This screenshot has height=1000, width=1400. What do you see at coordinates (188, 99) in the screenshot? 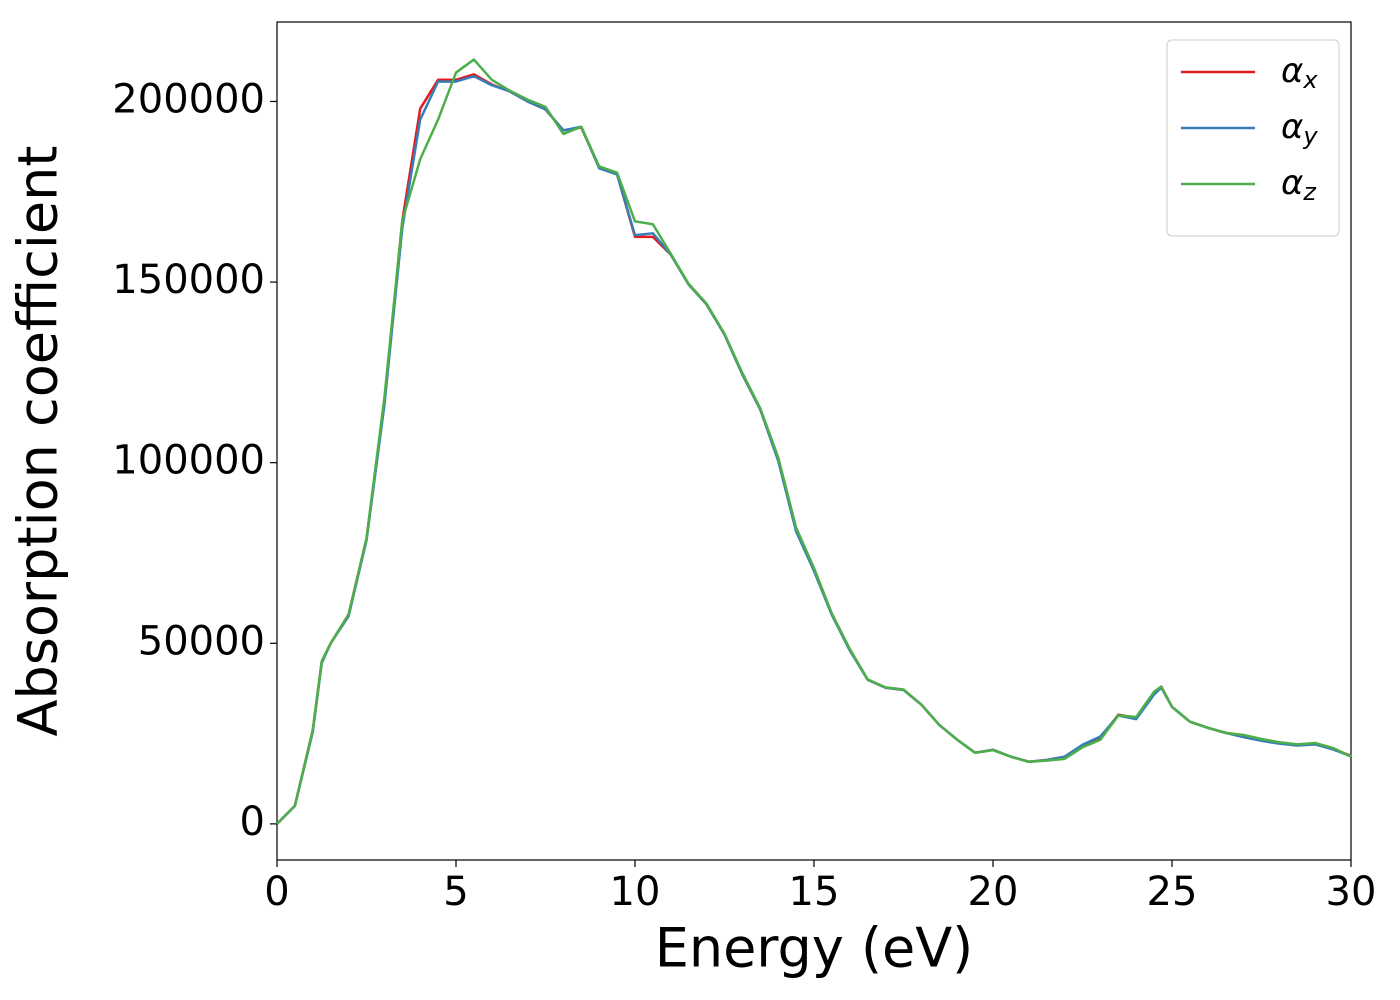
I see `y-tick-label: 200000` at bounding box center [188, 99].